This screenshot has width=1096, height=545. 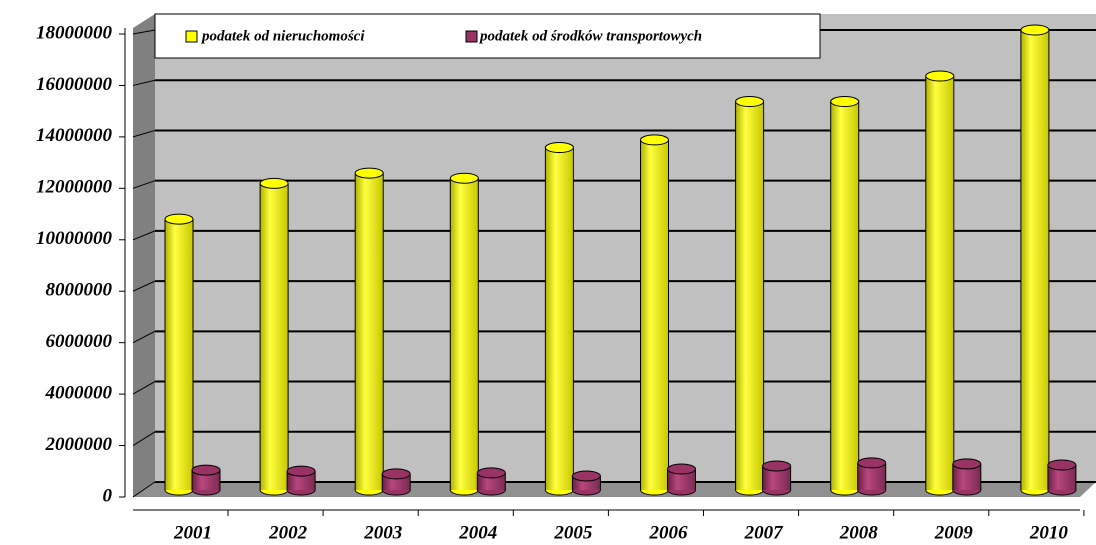 I want to click on y-tick-label: 2000000, so click(x=79, y=444).